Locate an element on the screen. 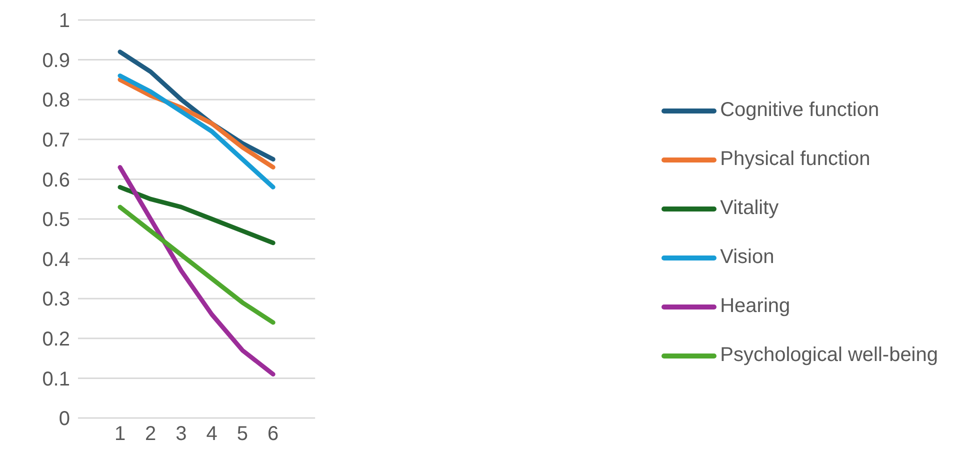 The width and height of the screenshot is (955, 461). legend-label: Physical function is located at coordinates (795, 159).